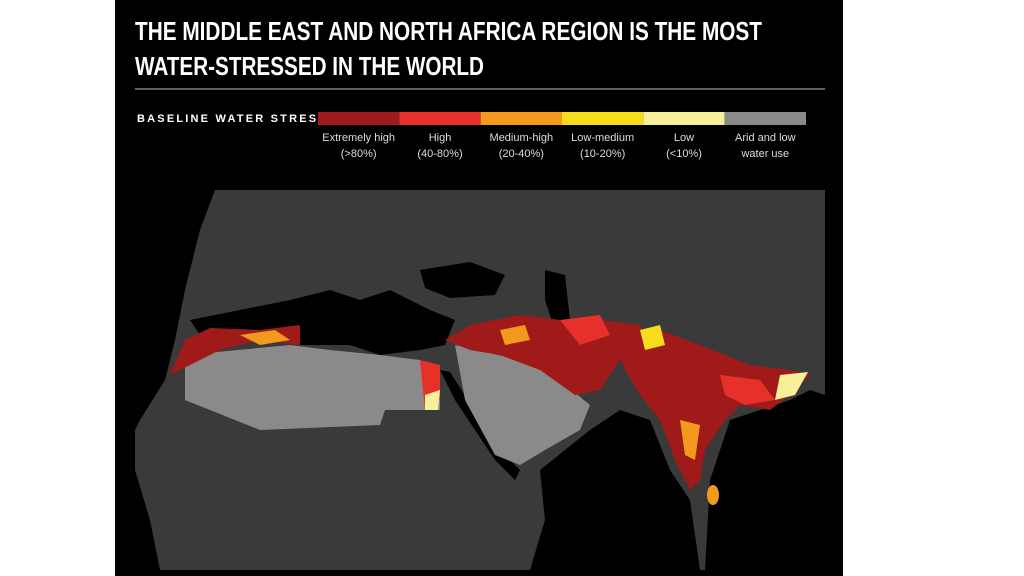  Describe the element at coordinates (602, 138) in the screenshot. I see `legend-label: Low-medium` at that location.